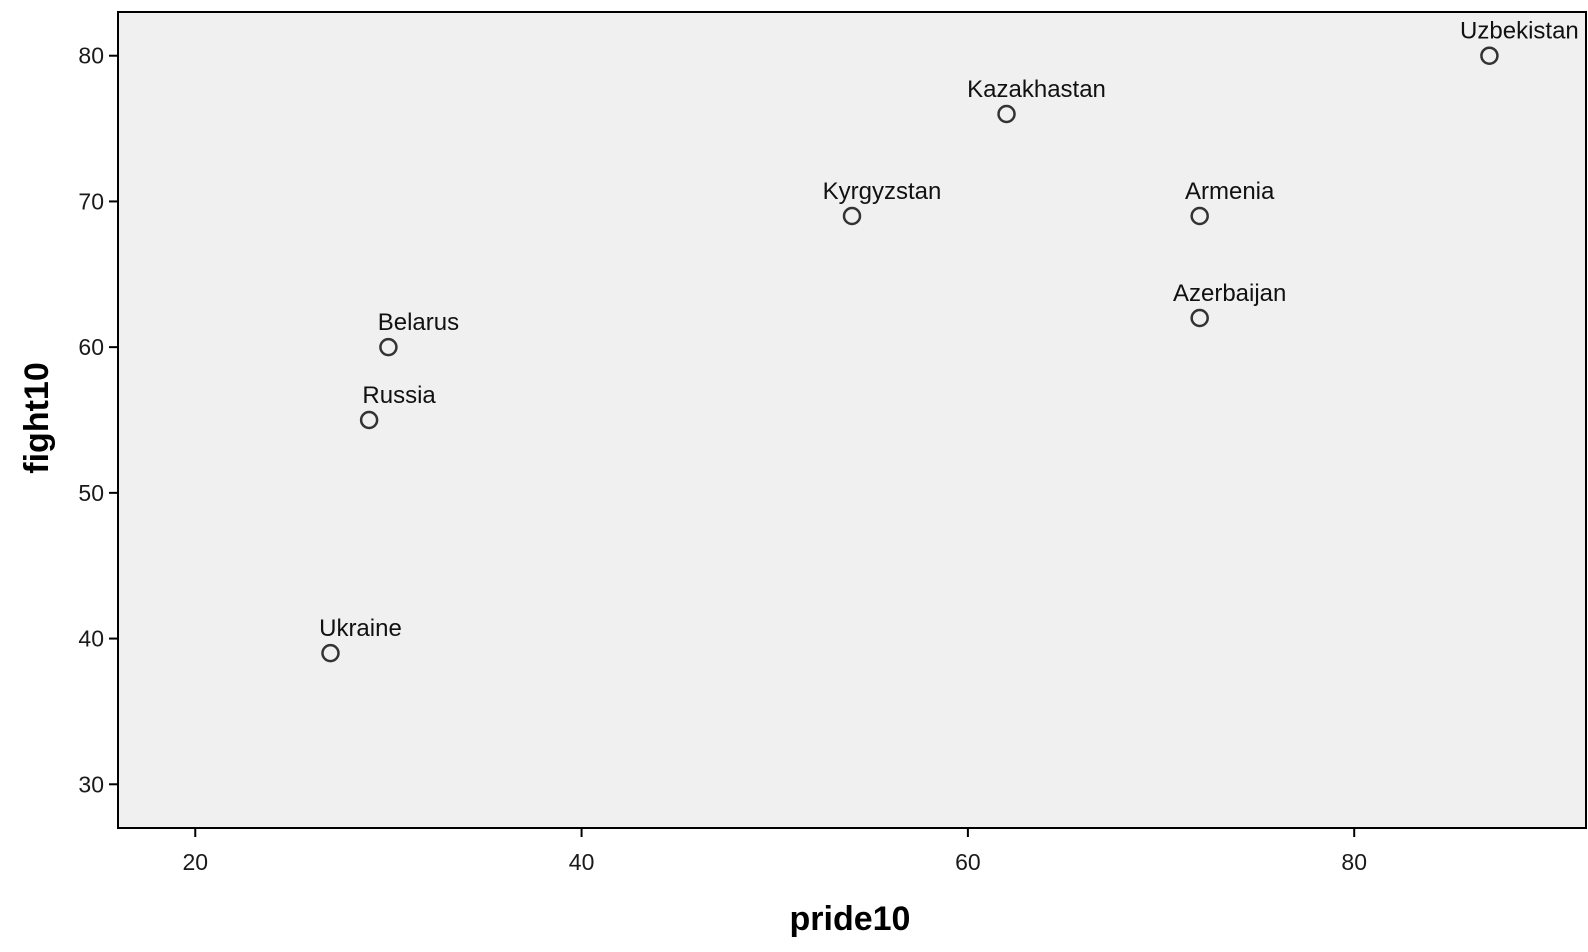 The height and width of the screenshot is (952, 1588). Describe the element at coordinates (1006, 114) in the screenshot. I see `point-kazakhastan` at that location.